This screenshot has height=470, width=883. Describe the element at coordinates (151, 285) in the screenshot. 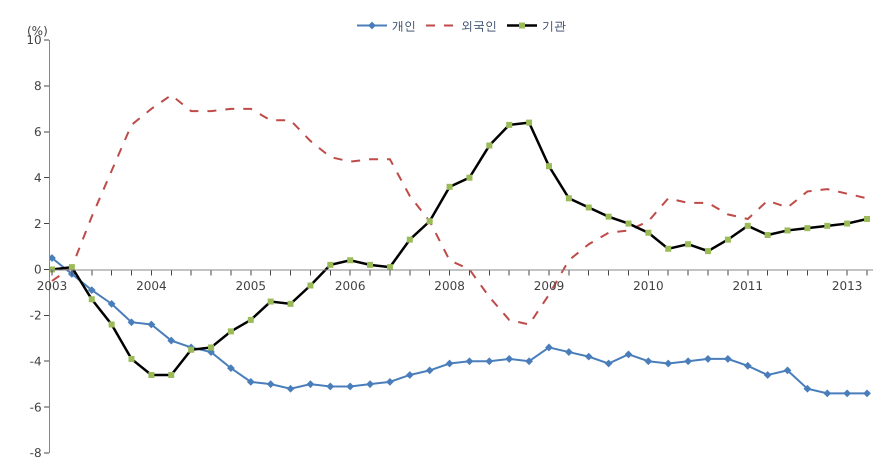

I see `x-tick-label: 2004` at that location.